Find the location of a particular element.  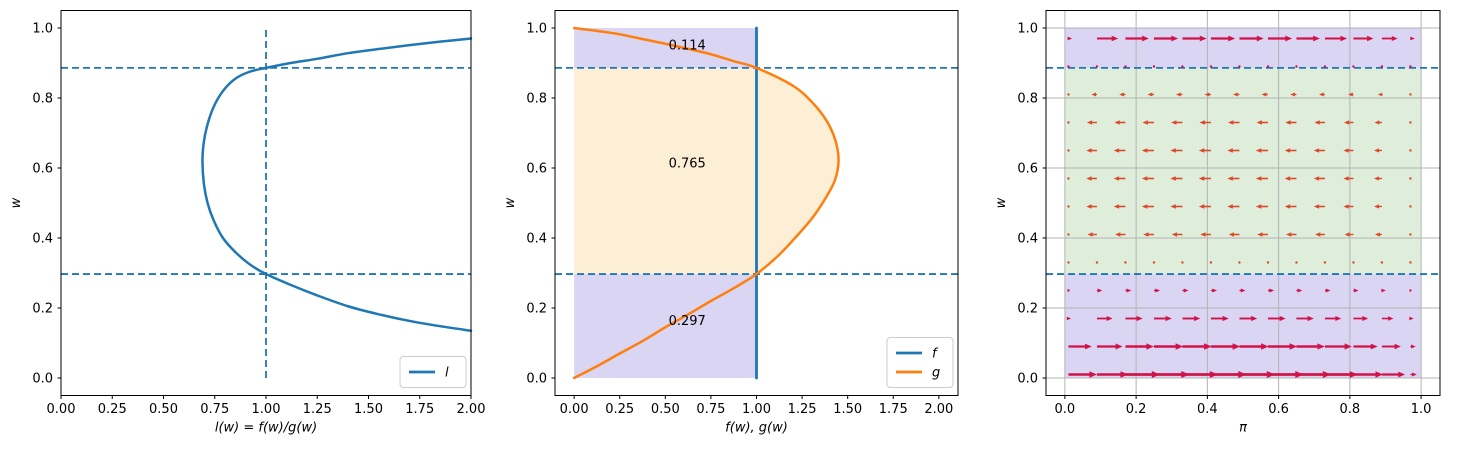

x-tick-label: 2.00 is located at coordinates (471, 409).